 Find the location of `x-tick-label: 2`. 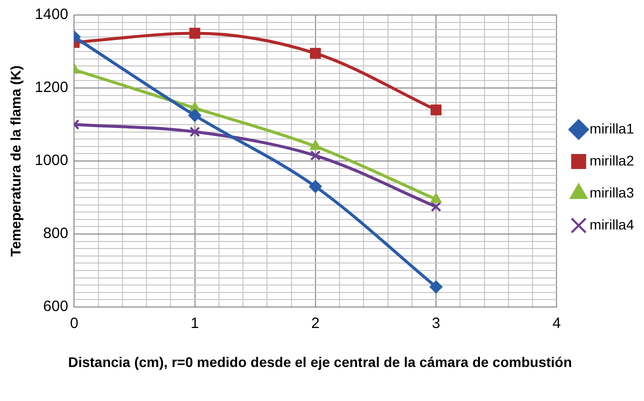

x-tick-label: 2 is located at coordinates (315, 323).